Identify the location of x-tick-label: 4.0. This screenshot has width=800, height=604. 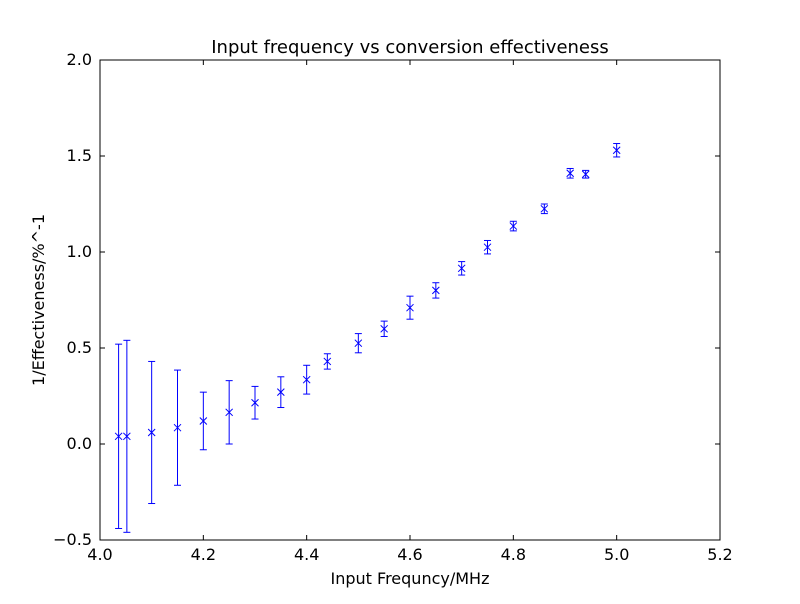
(99, 554).